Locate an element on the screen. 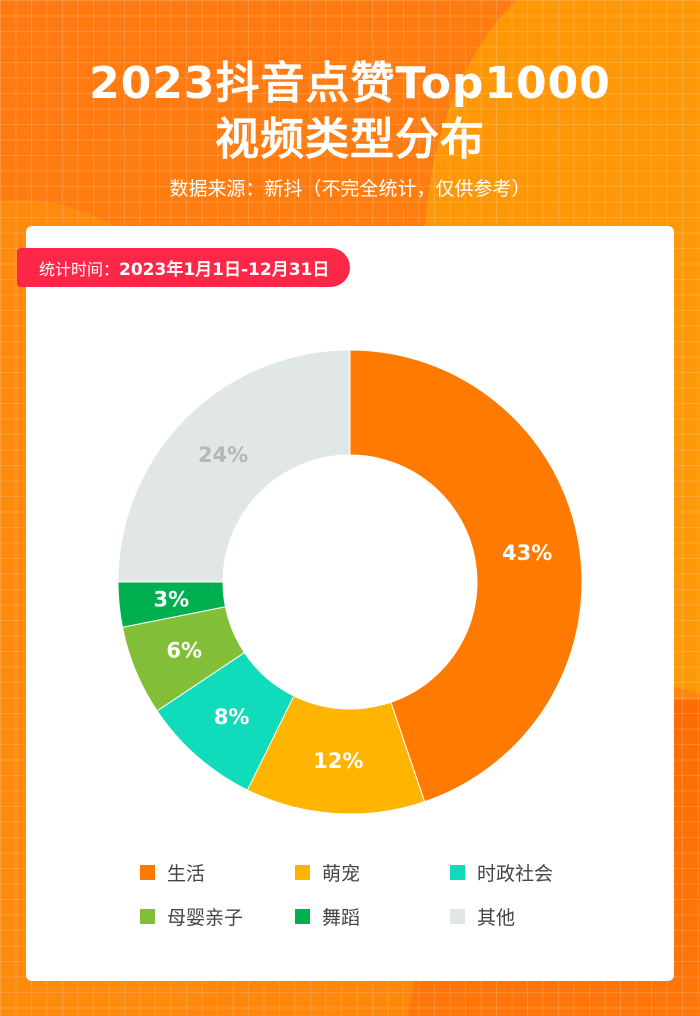 Image resolution: width=700 pixels, height=1016 pixels. data-source-subtitle: 数据来源：新抖（不完全统计，仅供参考） is located at coordinates (350, 189).